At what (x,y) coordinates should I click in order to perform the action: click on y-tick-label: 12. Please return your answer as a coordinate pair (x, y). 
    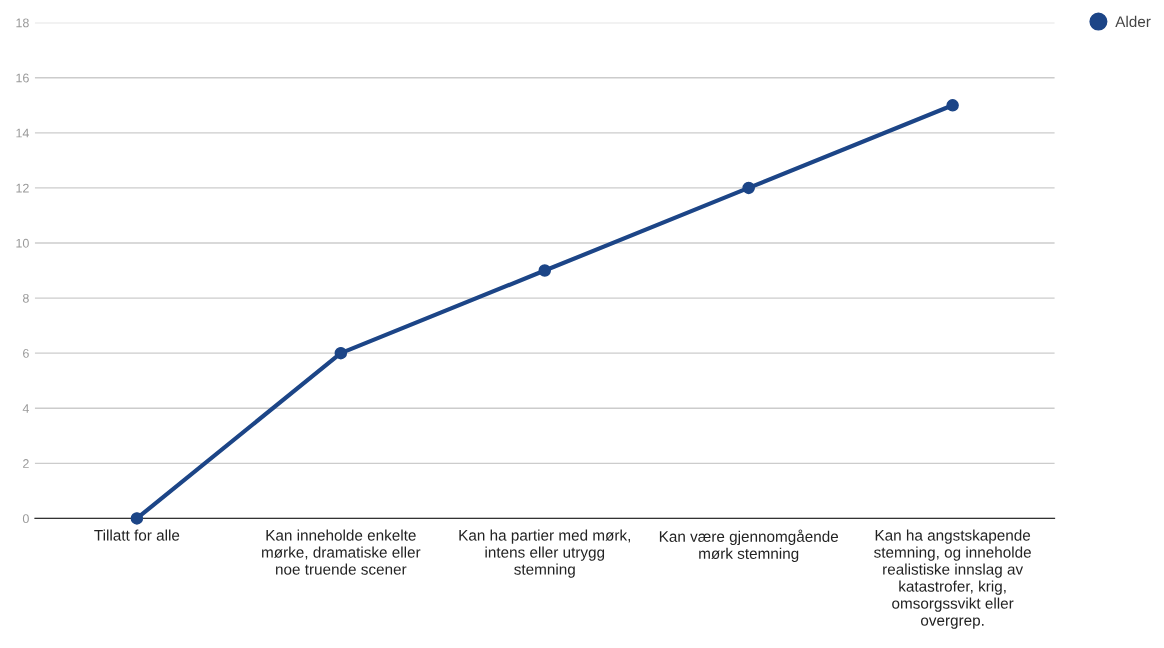
    Looking at the image, I should click on (22, 188).